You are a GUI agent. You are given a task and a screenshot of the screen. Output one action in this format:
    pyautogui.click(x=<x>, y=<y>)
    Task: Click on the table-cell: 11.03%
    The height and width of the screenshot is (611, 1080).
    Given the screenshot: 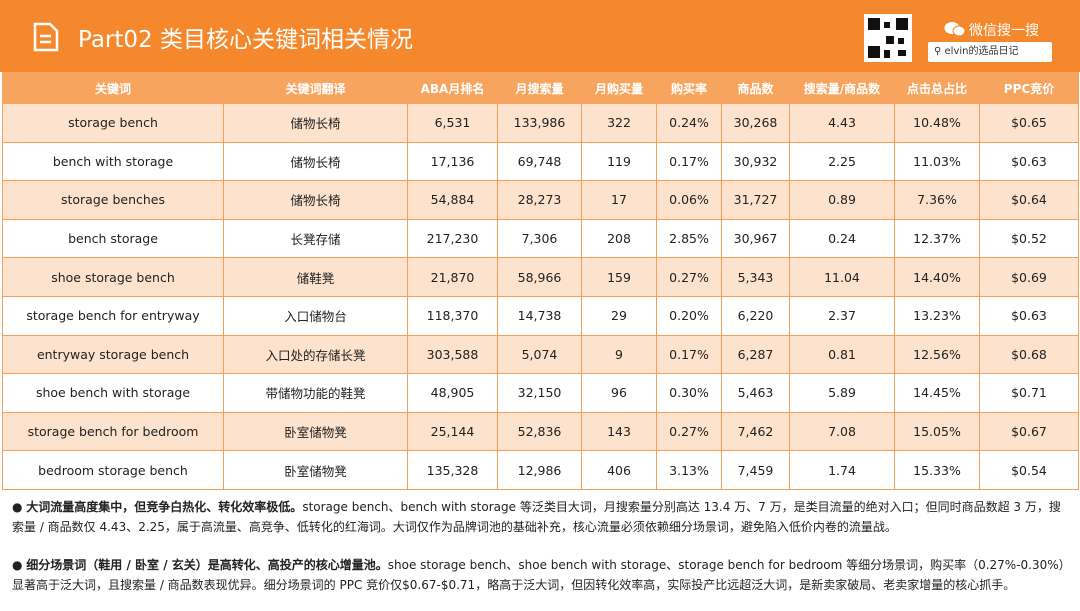 What is the action you would take?
    pyautogui.click(x=937, y=161)
    